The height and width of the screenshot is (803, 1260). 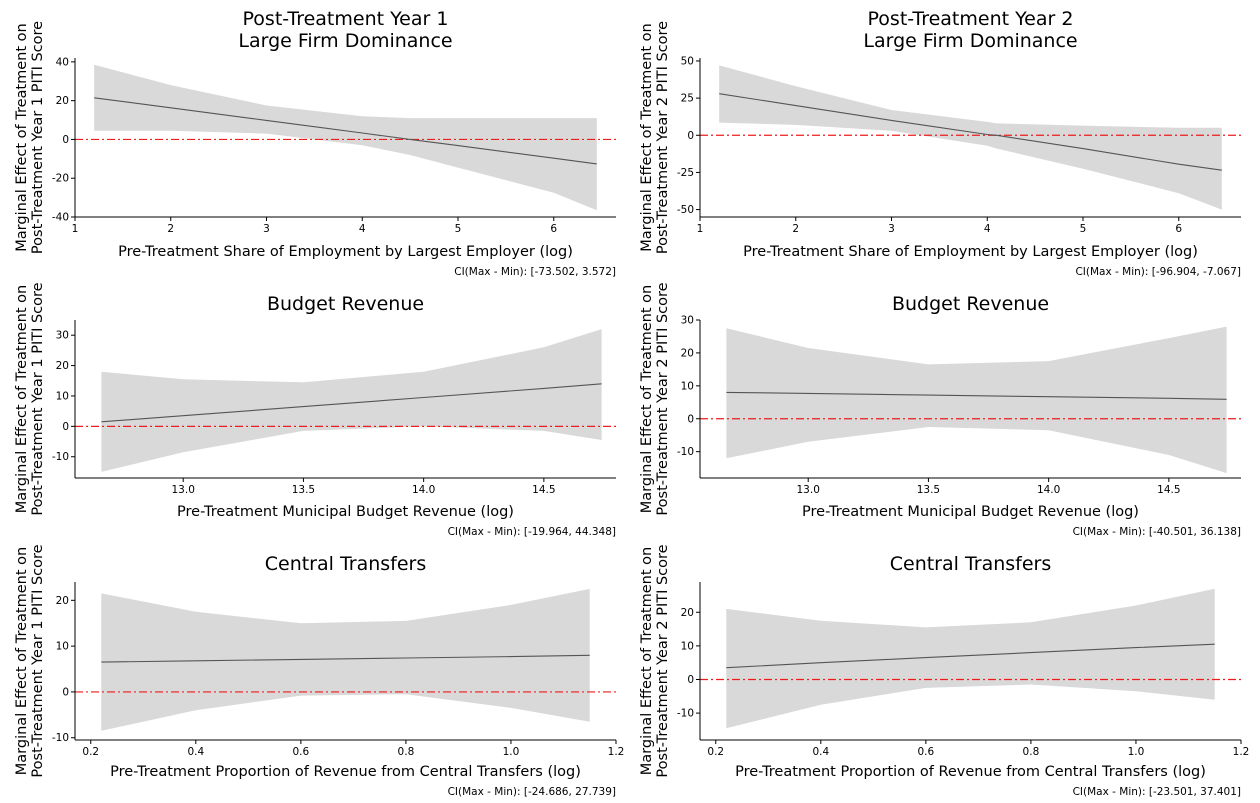 What do you see at coordinates (685, 173) in the screenshot?
I see `y-tick-label: -25` at bounding box center [685, 173].